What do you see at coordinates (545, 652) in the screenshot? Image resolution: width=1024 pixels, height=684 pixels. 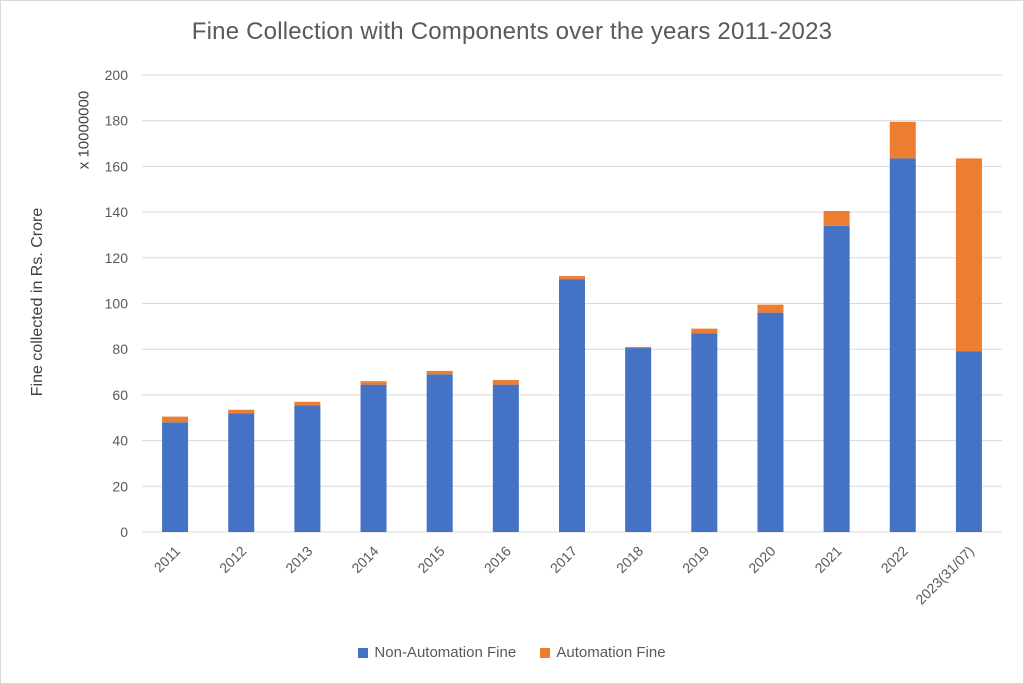 I see `legend-swatch-automation` at bounding box center [545, 652].